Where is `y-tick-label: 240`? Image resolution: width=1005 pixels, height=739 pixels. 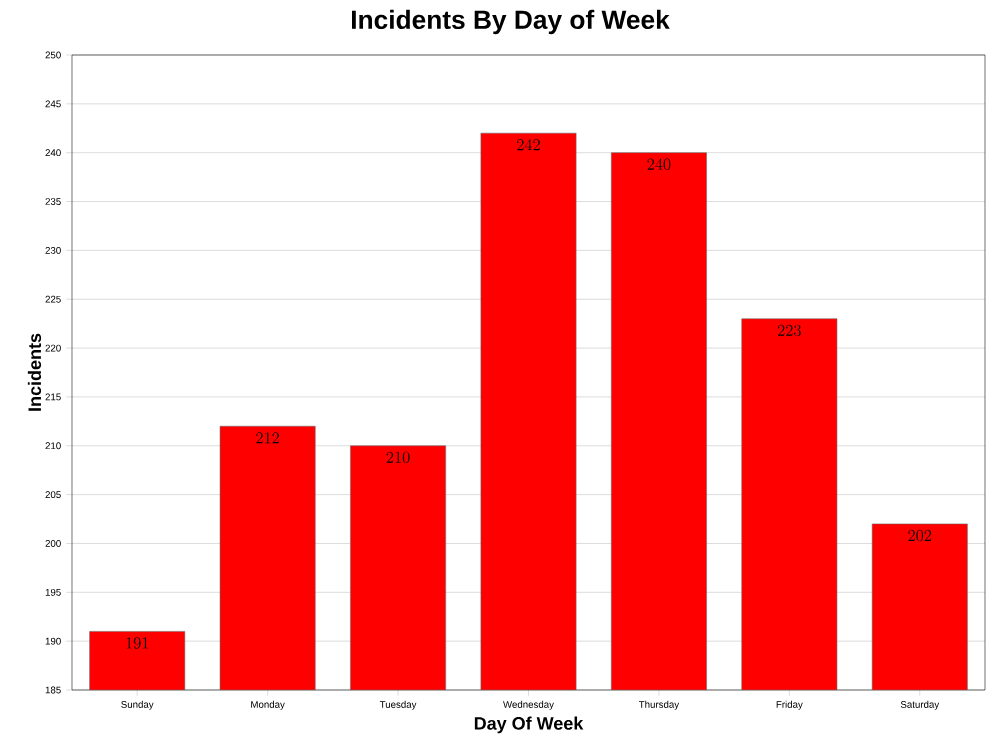 y-tick-label: 240 is located at coordinates (53, 153).